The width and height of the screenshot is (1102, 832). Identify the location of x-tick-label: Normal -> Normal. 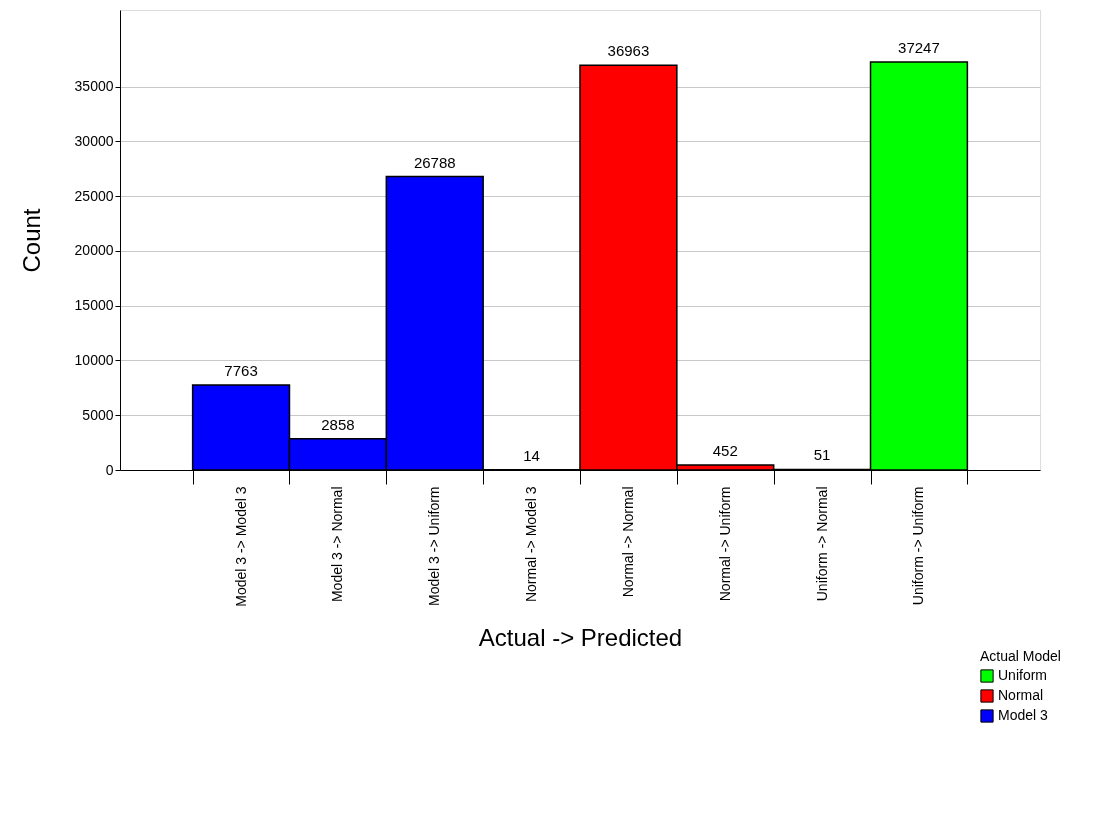
(627, 542).